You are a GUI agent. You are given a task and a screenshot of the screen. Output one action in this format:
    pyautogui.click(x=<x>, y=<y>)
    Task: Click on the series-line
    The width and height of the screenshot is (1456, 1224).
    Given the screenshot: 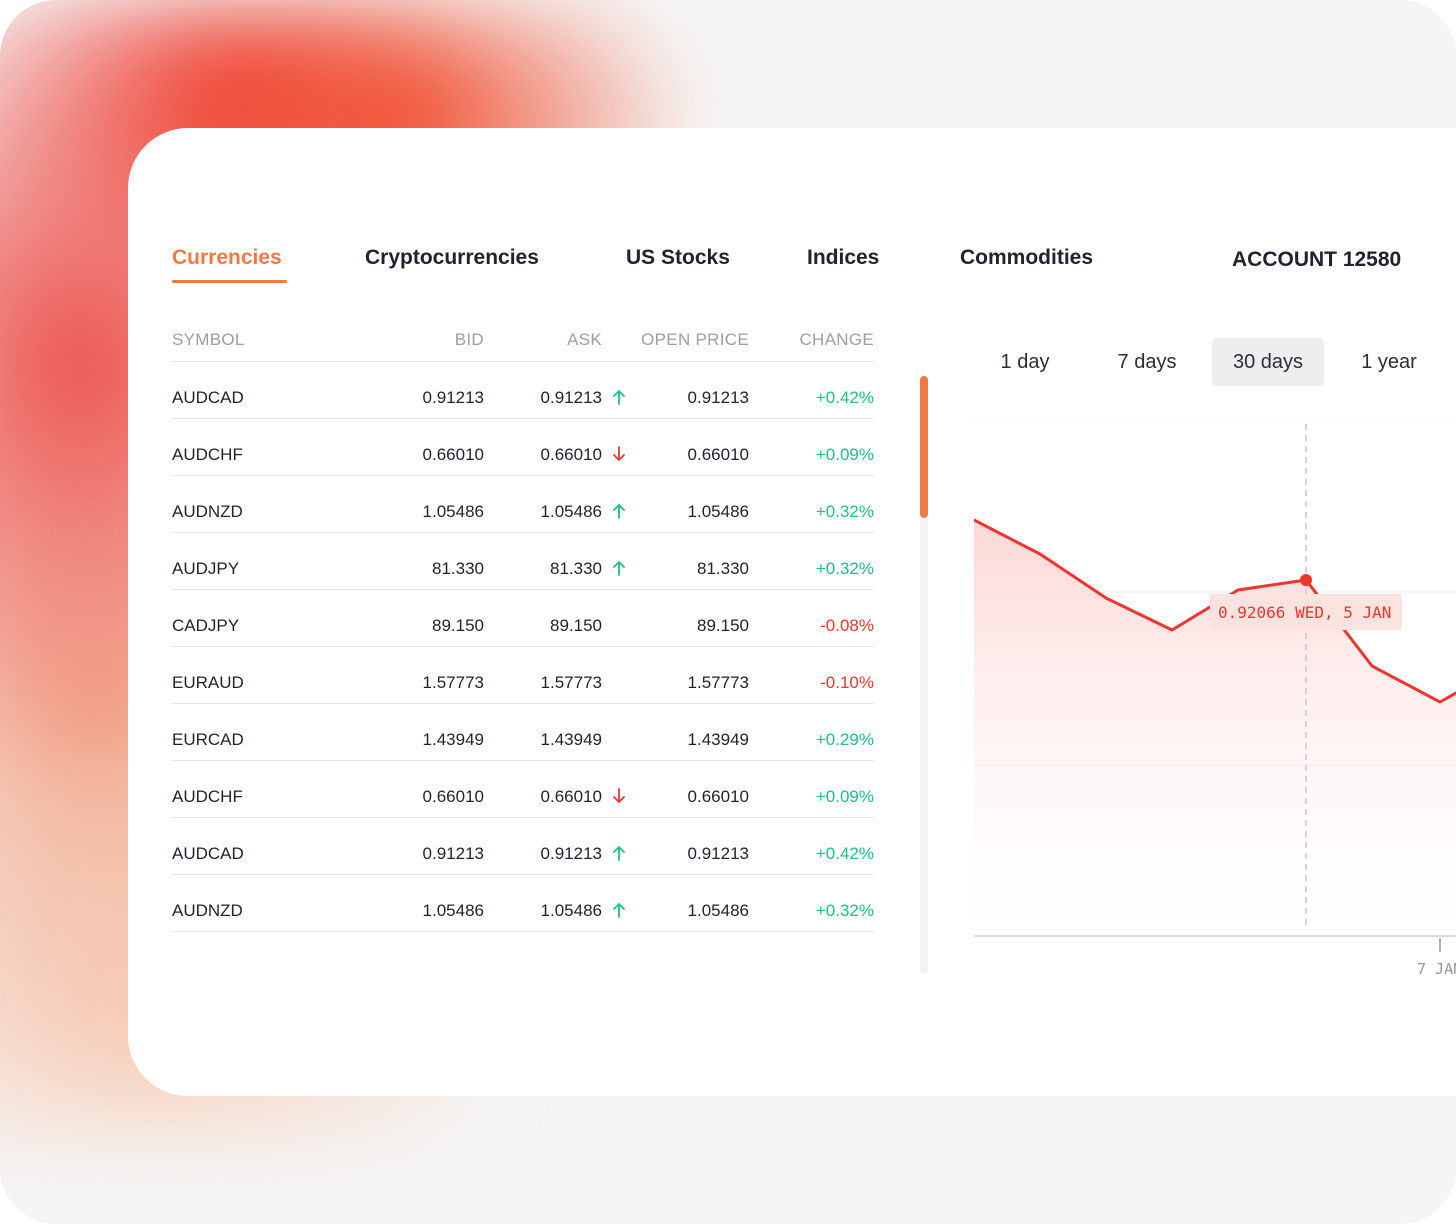 What is the action you would take?
    pyautogui.click(x=1215, y=611)
    